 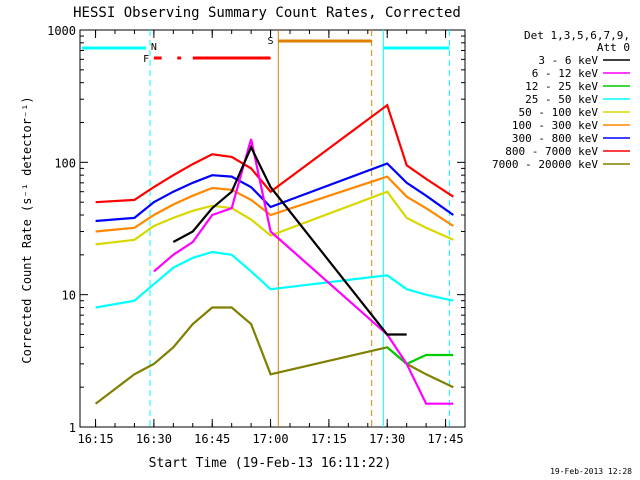 What do you see at coordinates (387, 439) in the screenshot?
I see `x-tick-label: 17:30` at bounding box center [387, 439].